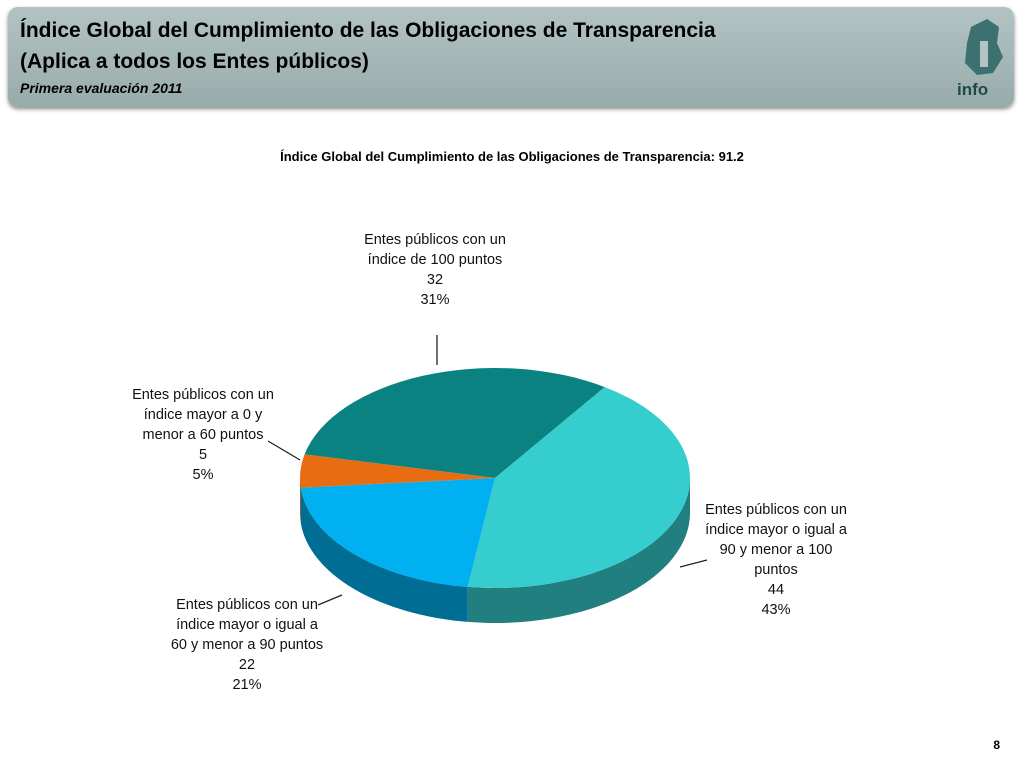  Describe the element at coordinates (972, 89) in the screenshot. I see `logo-text: info` at that location.